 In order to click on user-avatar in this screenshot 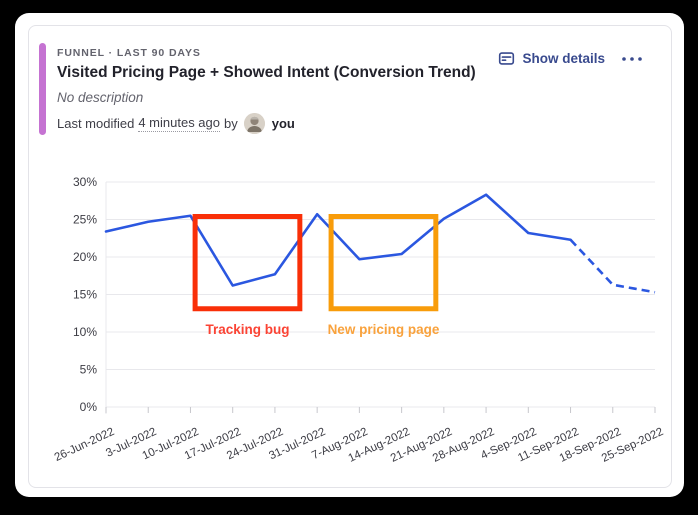, I will do `click(254, 123)`.